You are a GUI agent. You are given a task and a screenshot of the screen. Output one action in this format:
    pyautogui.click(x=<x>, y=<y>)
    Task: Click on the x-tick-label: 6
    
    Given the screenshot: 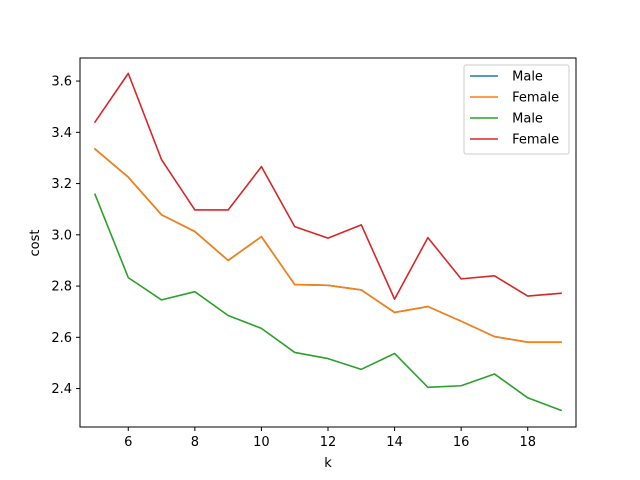 What is the action you would take?
    pyautogui.click(x=128, y=442)
    